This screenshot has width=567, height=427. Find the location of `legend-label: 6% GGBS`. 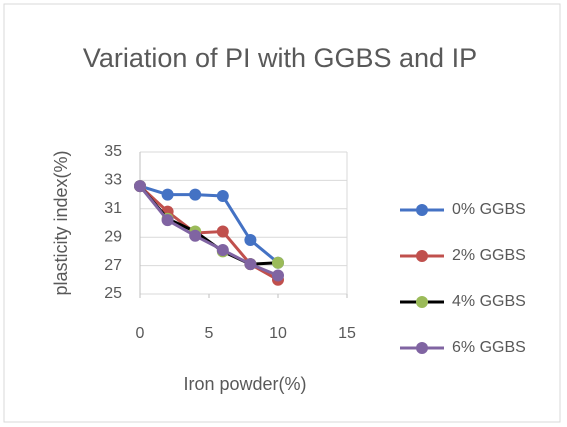

legend-label: 6% GGBS is located at coordinates (489, 347).